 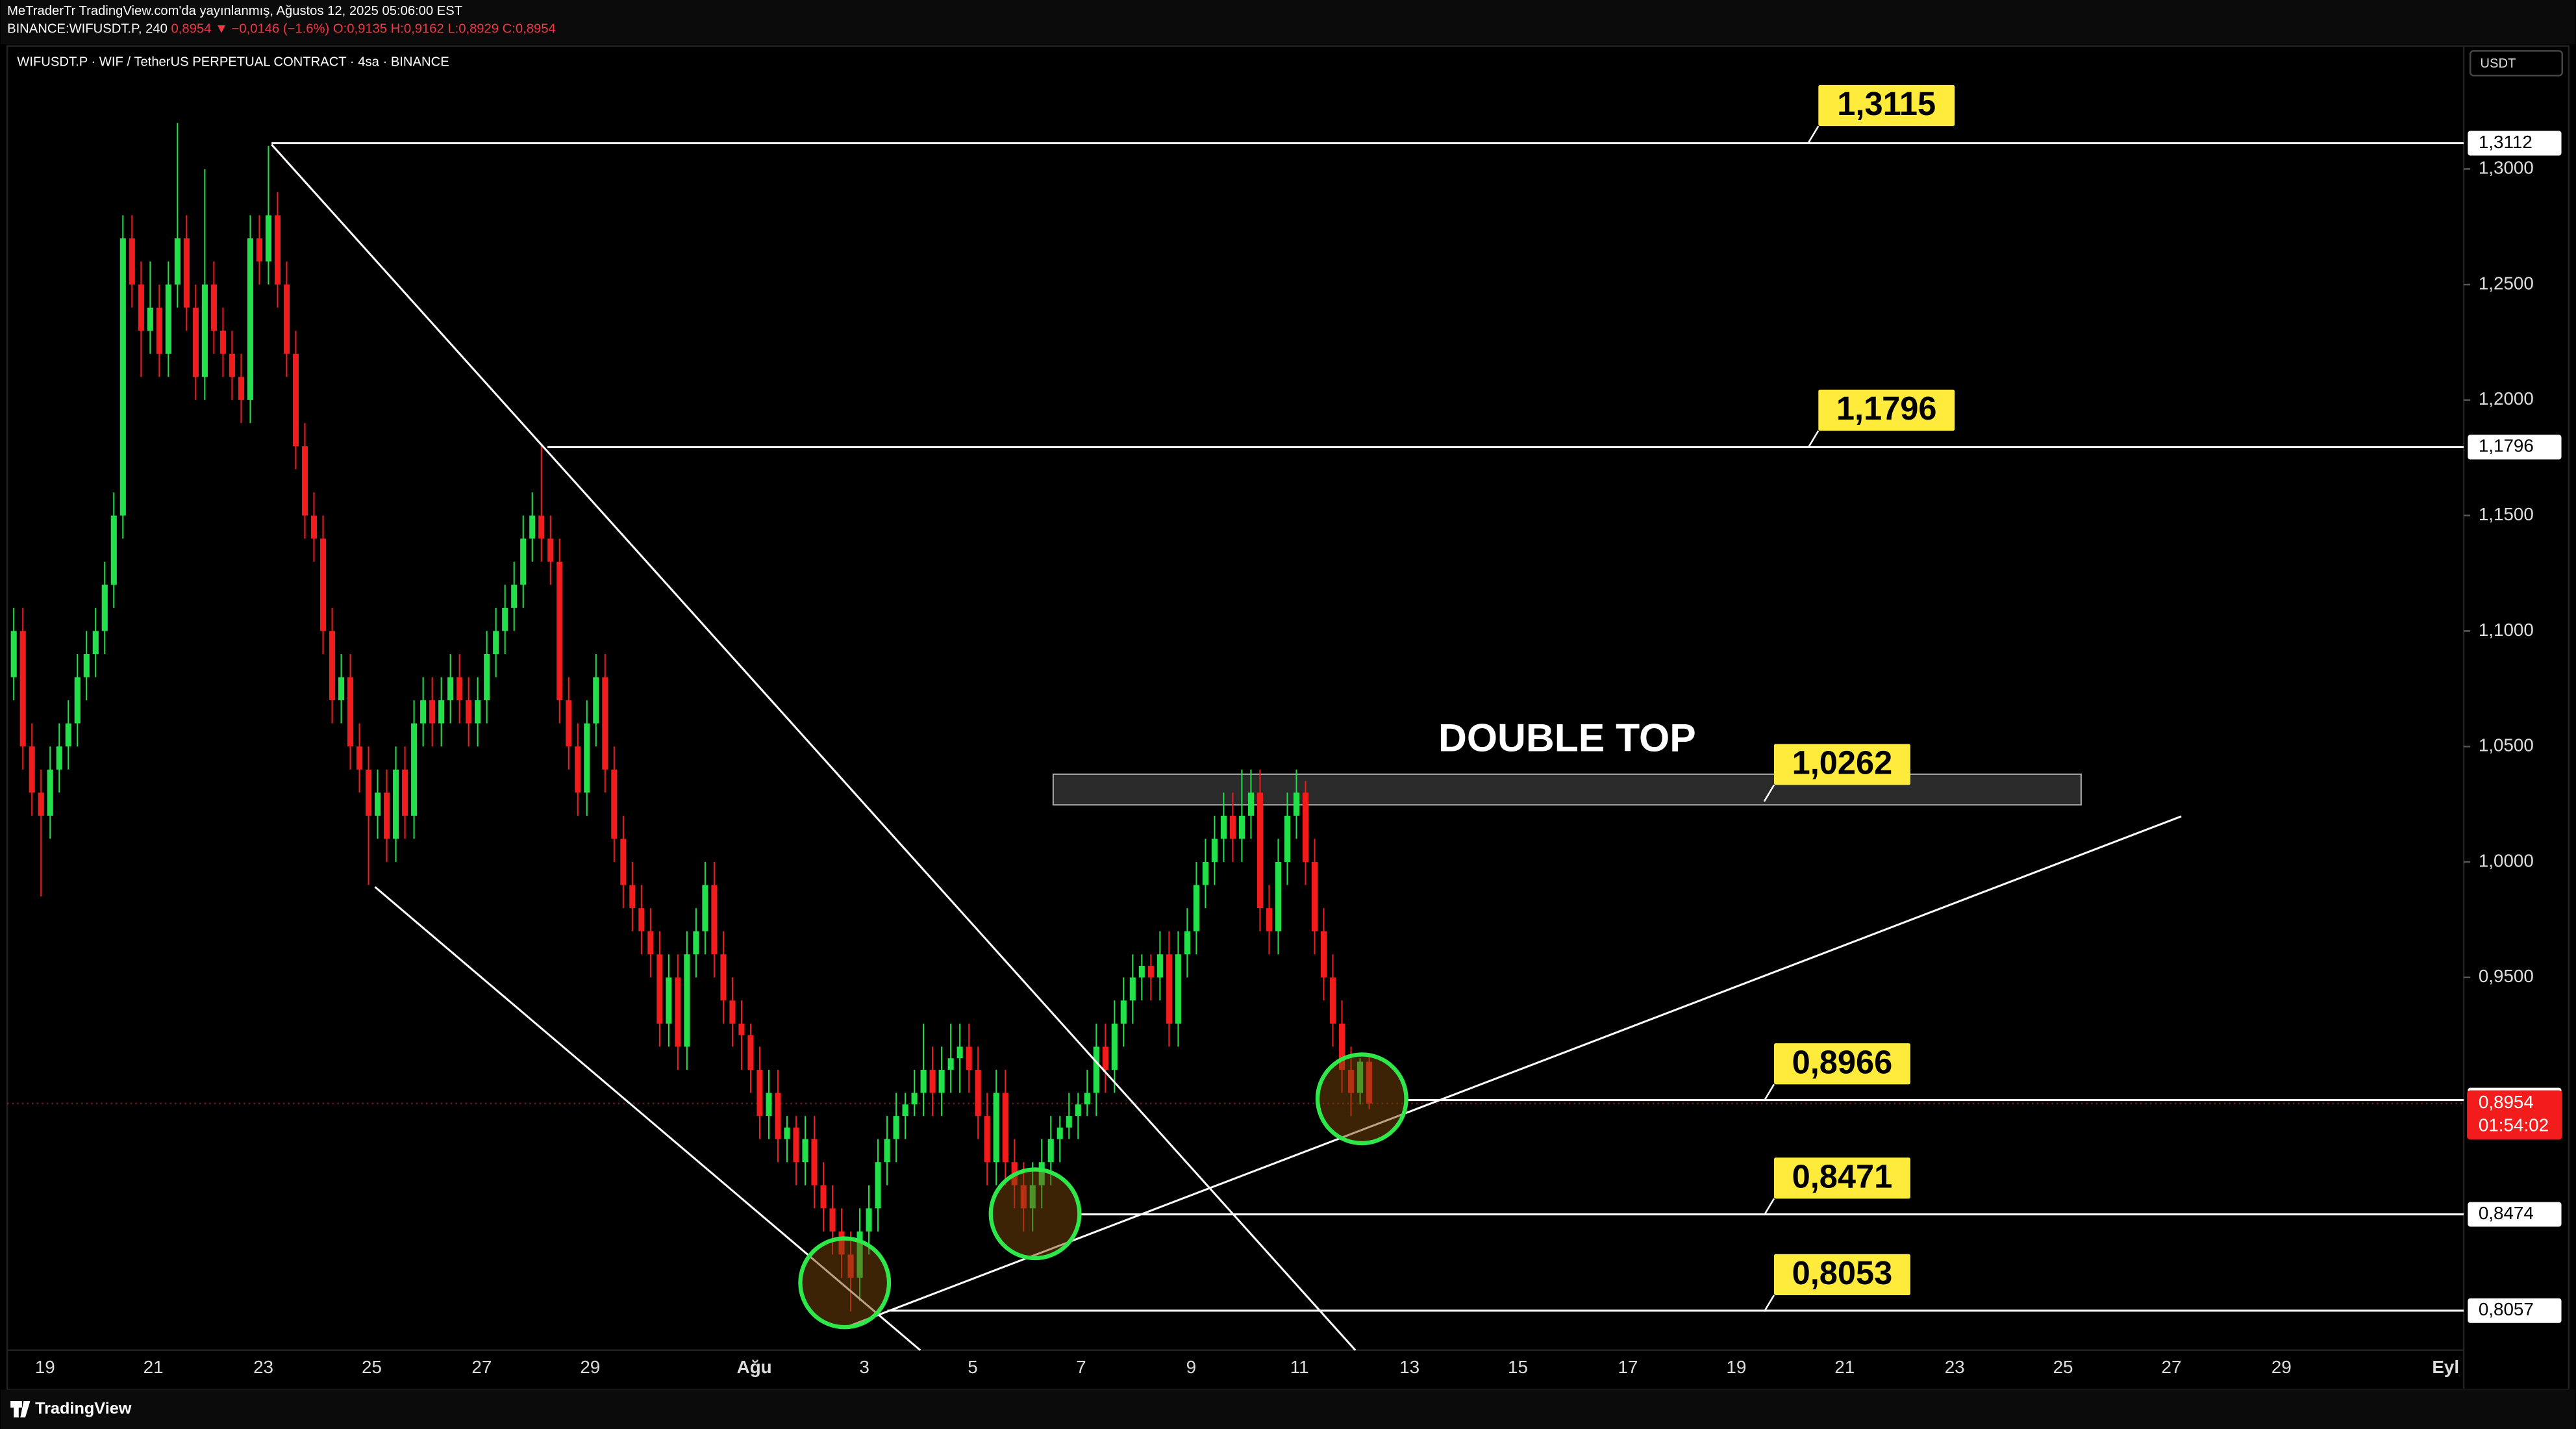 I want to click on level-label: 1,1796, so click(x=1886, y=409).